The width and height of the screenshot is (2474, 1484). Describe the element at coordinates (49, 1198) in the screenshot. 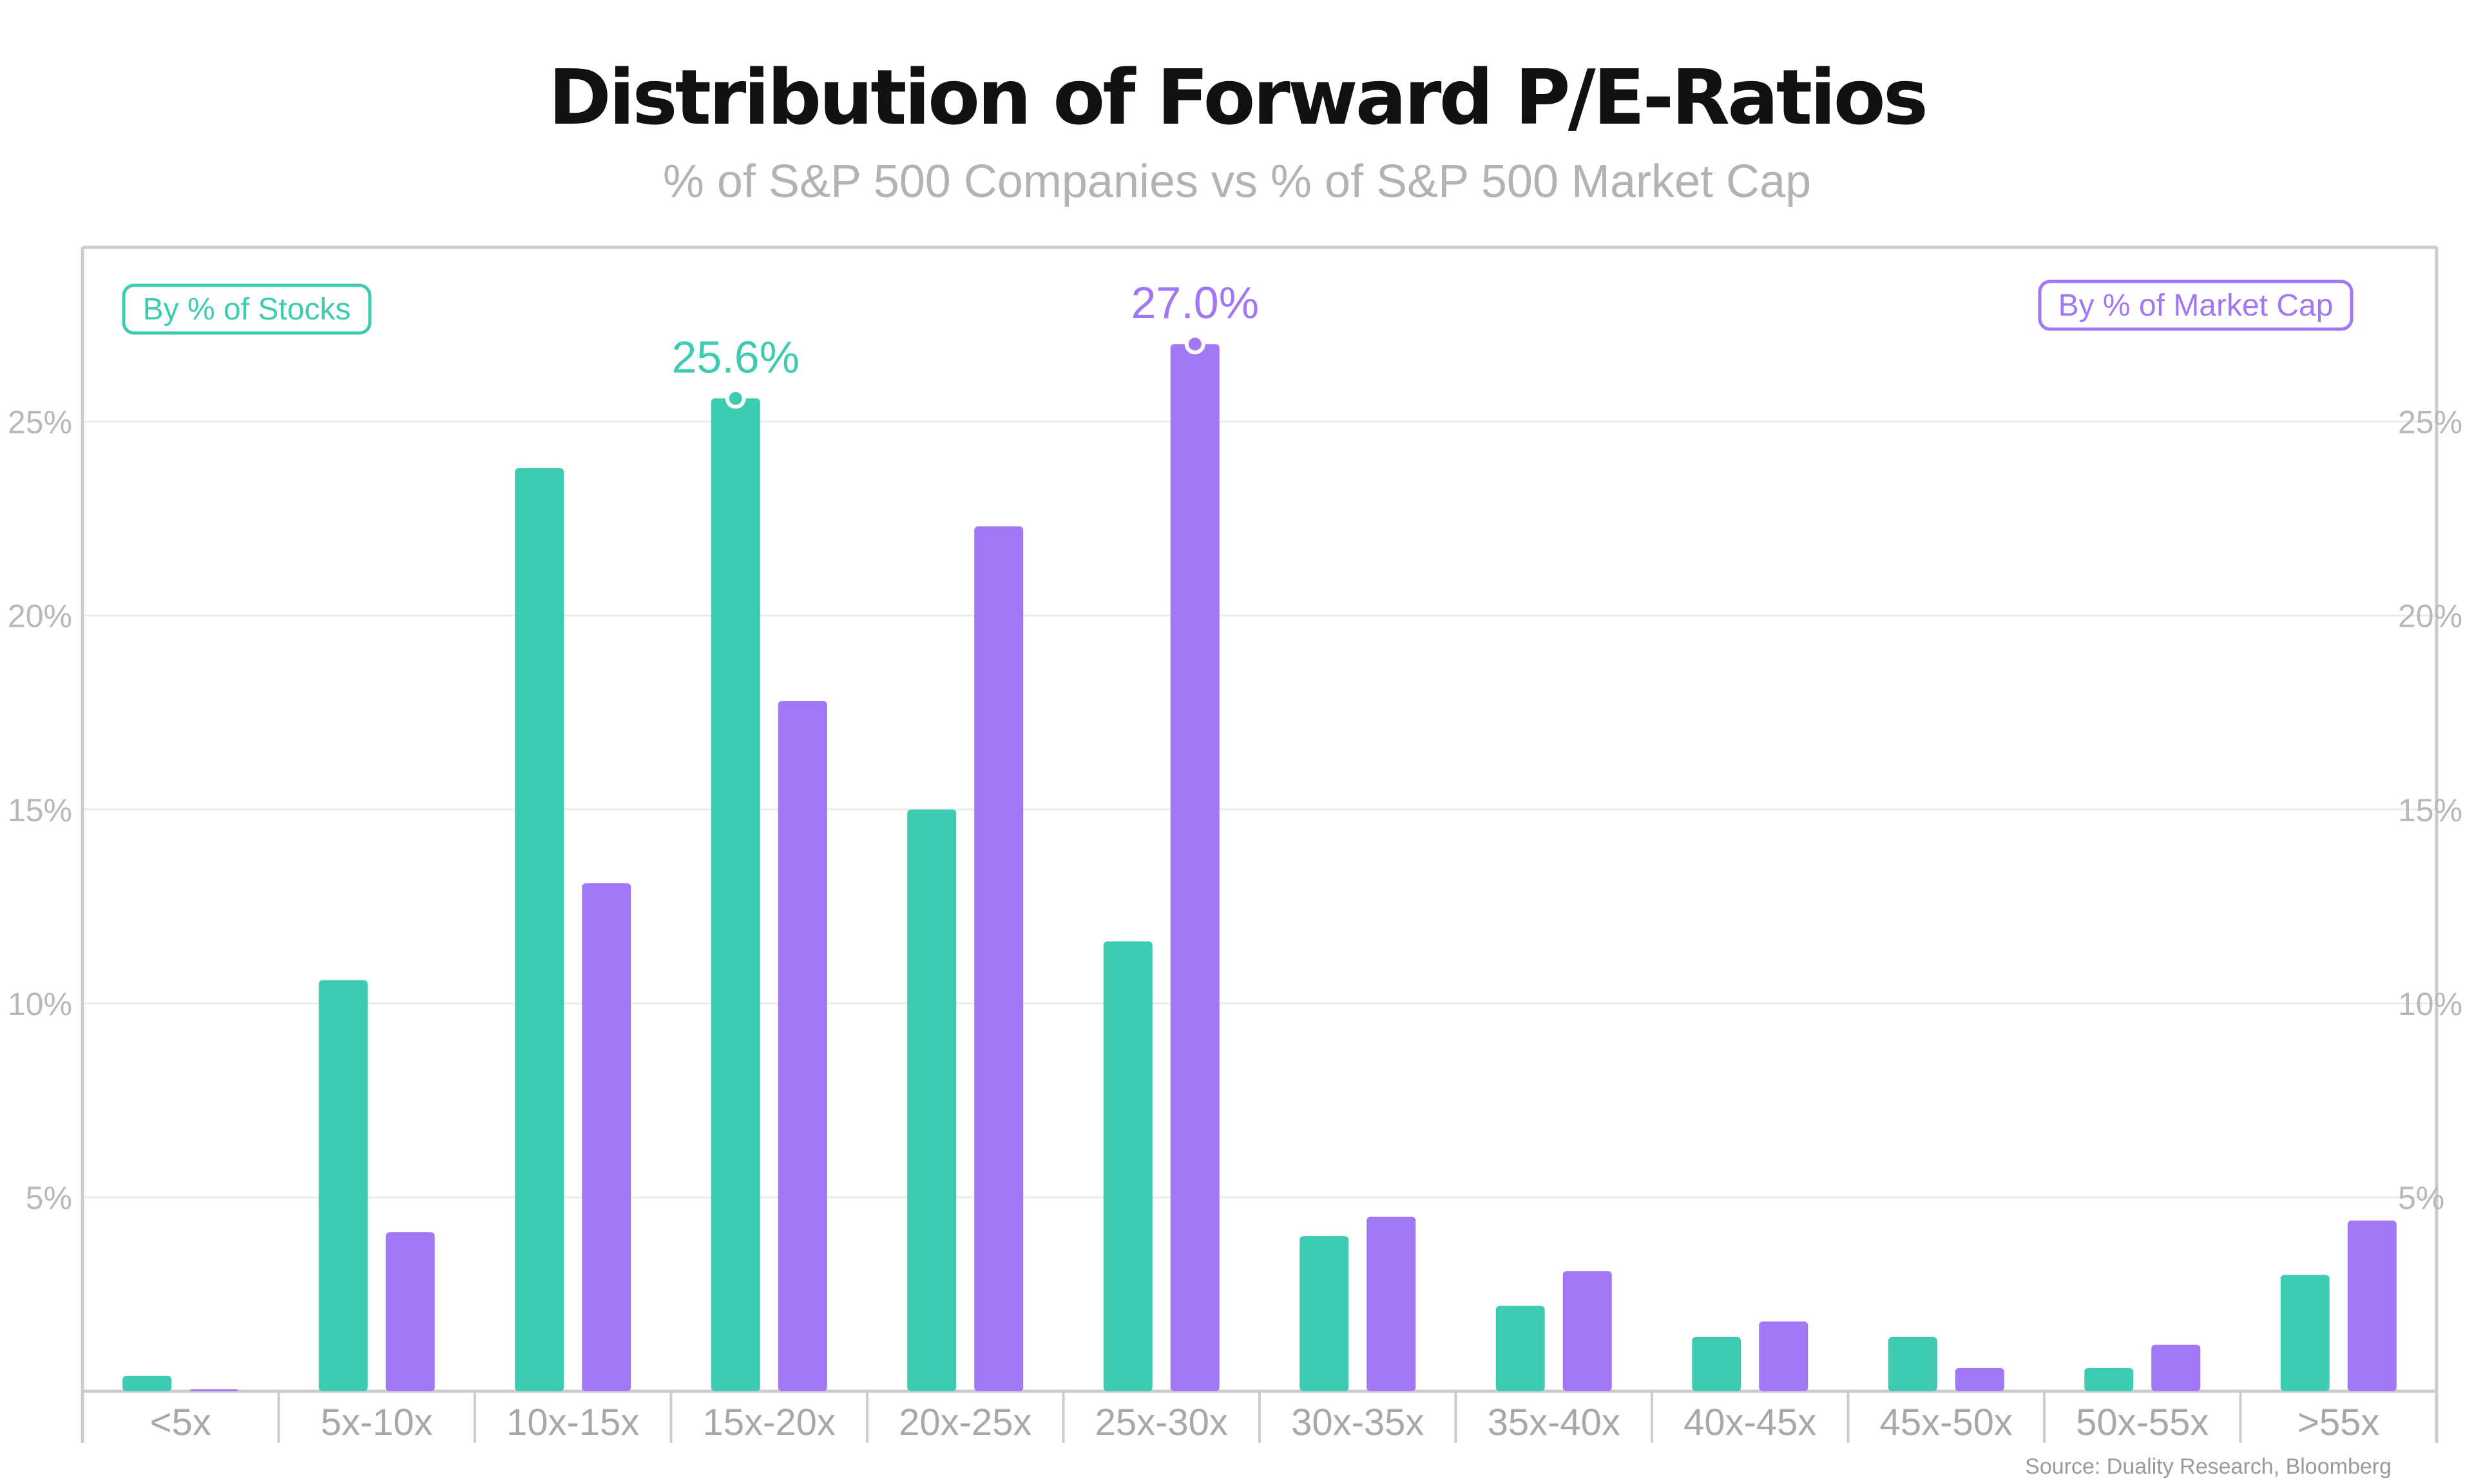

I see `y-tick-label-left: 5%` at that location.